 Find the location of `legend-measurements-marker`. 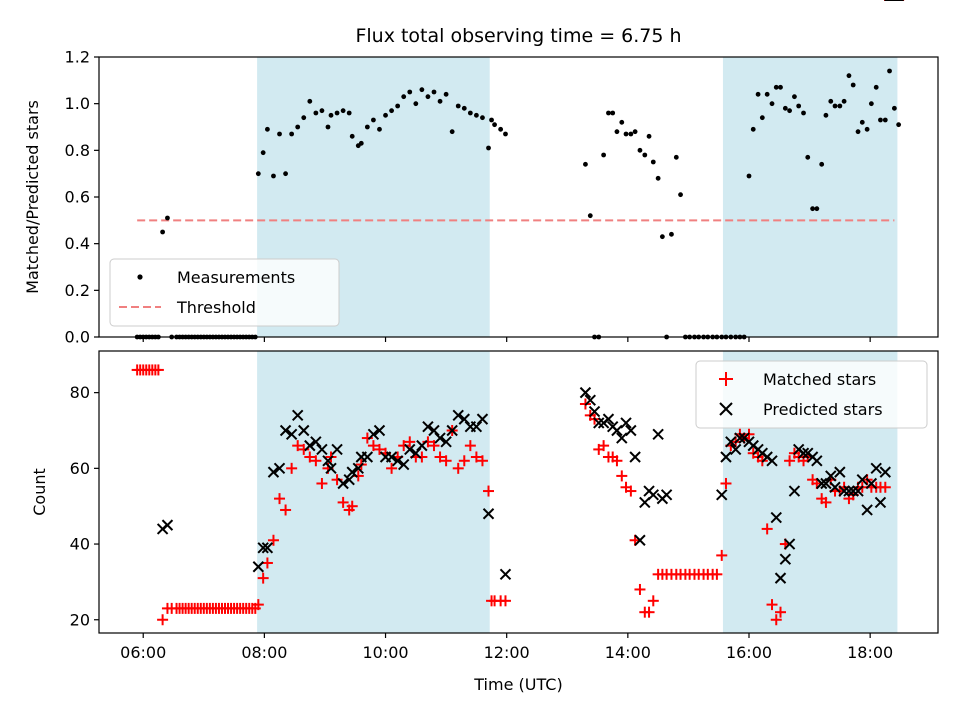

legend-measurements-marker is located at coordinates (140, 277).